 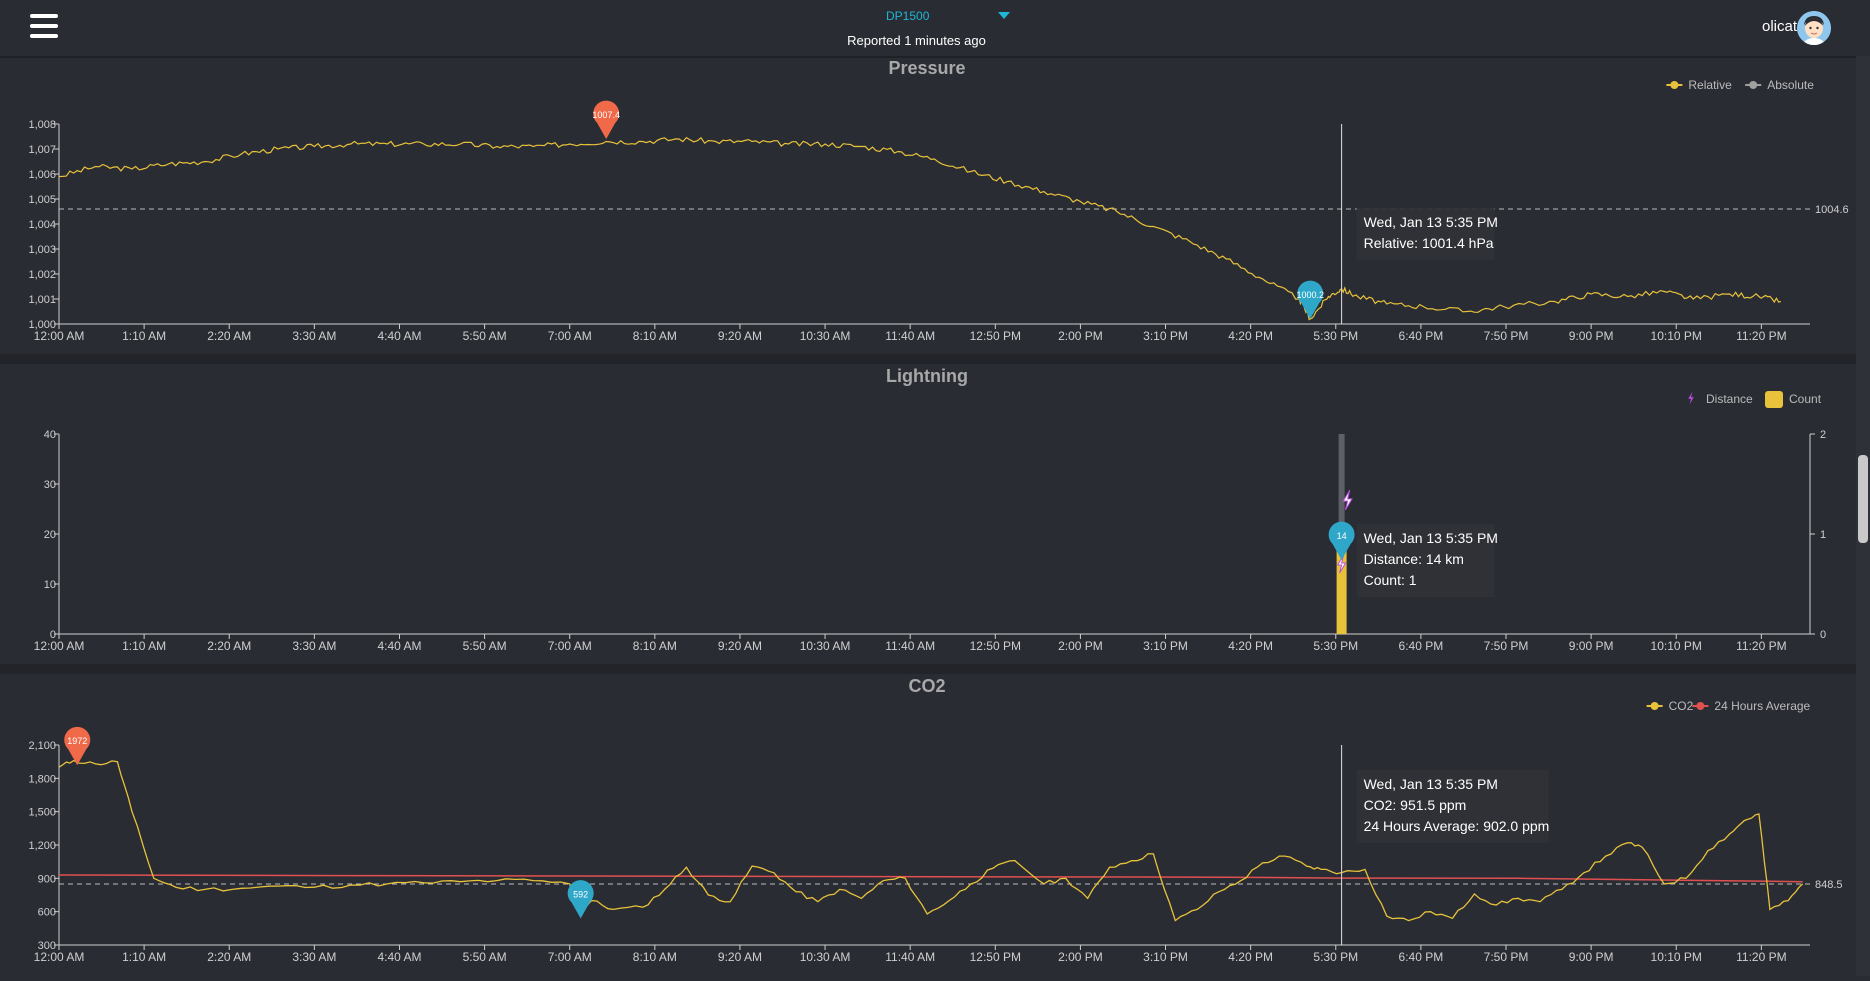 I want to click on y-tick-label: 1,002, so click(x=42, y=275).